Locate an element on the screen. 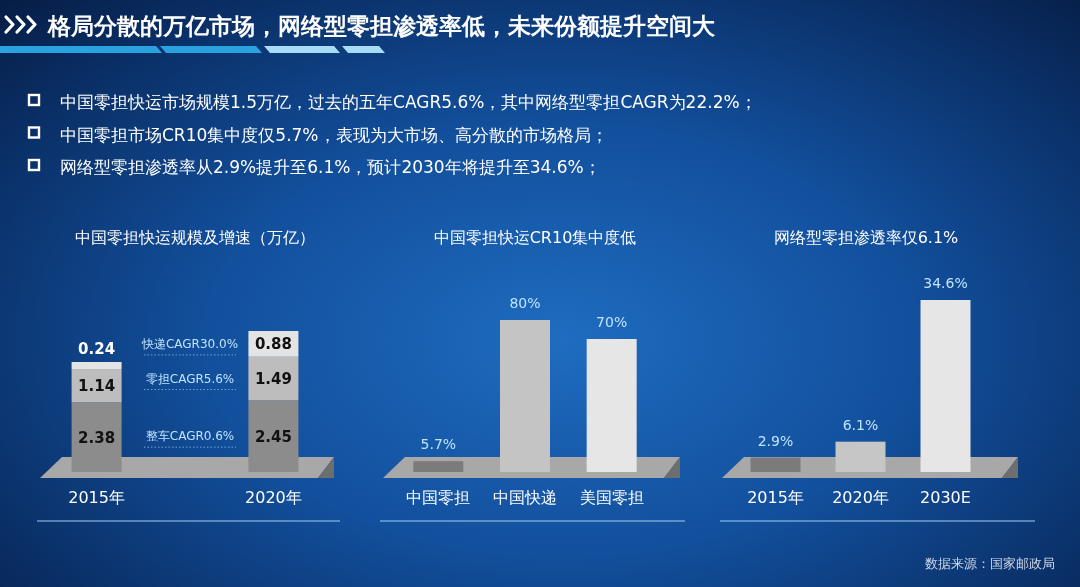 The height and width of the screenshot is (587, 1080). data-label: 2.45 is located at coordinates (273, 436).